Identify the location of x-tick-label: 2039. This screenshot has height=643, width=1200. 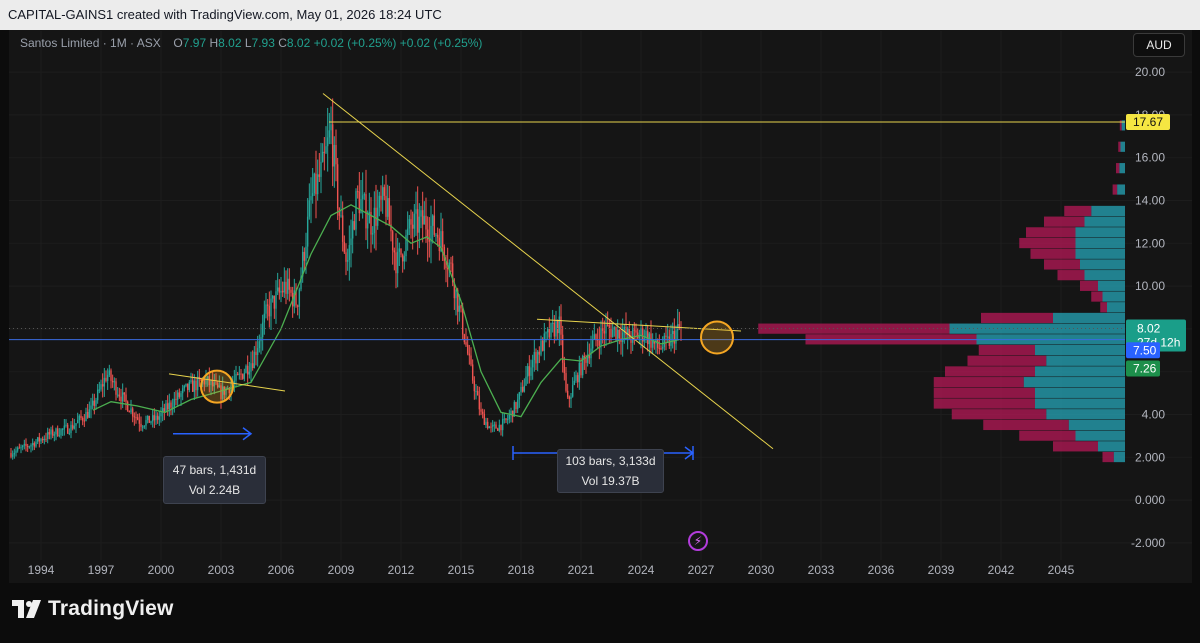
(941, 570).